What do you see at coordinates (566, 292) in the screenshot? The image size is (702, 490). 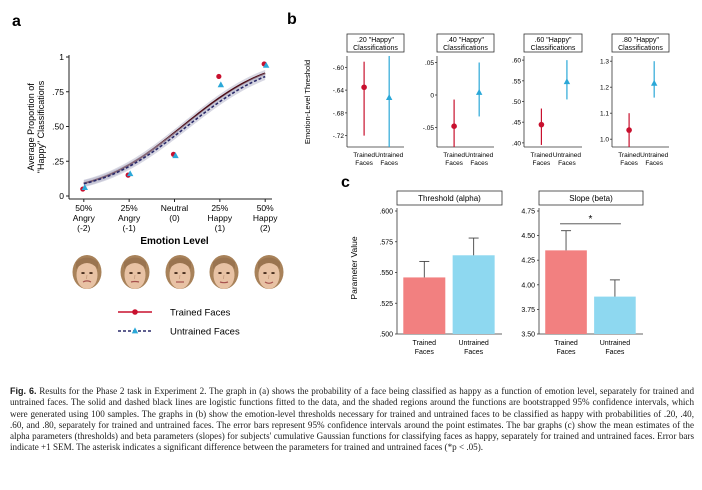 I see `bar-trained` at bounding box center [566, 292].